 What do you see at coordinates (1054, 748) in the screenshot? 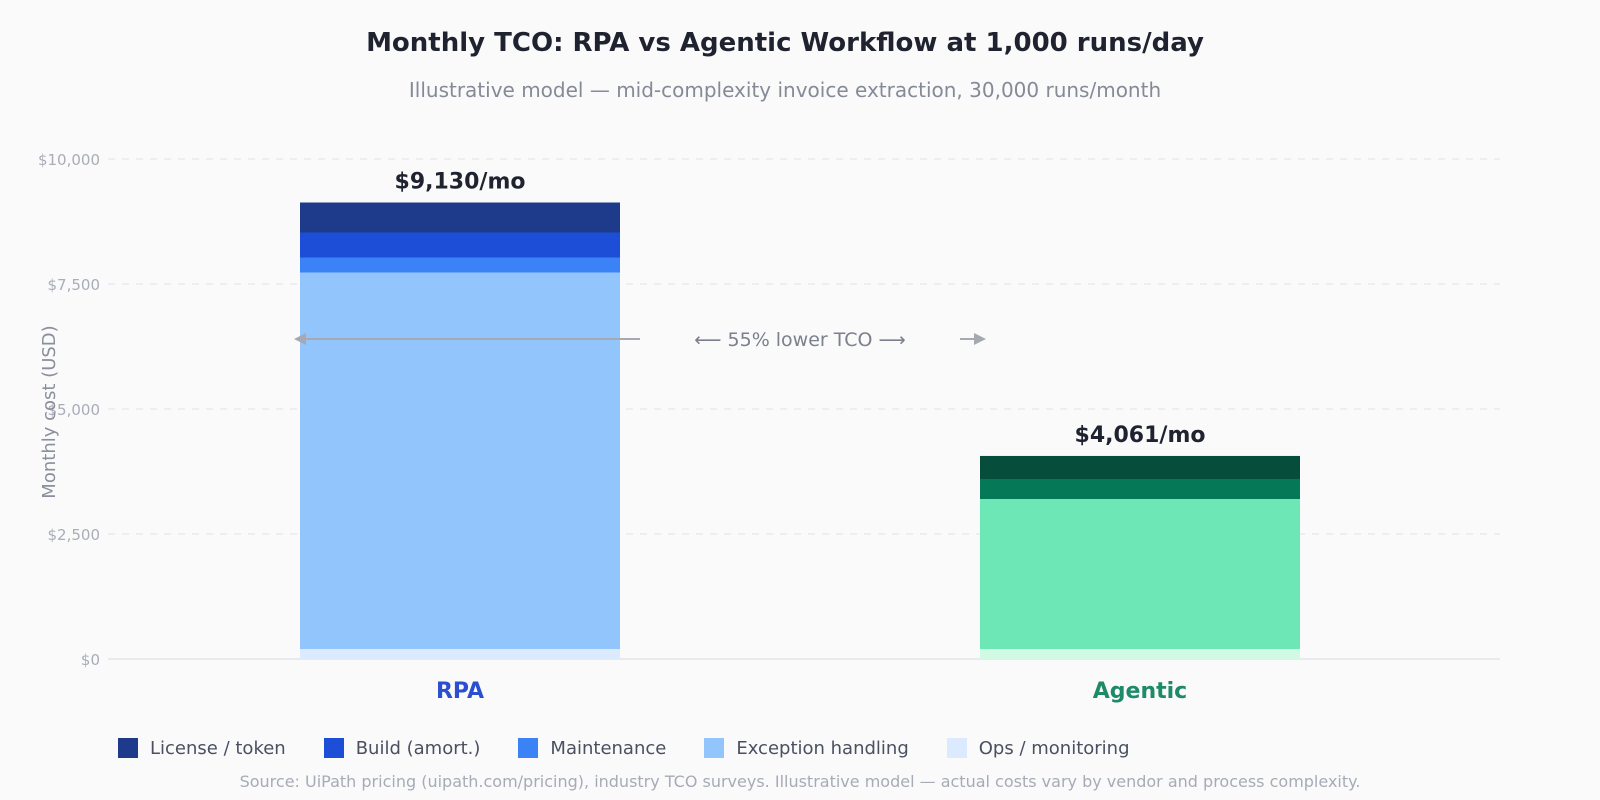
I see `legend-label: Ops / monitoring` at bounding box center [1054, 748].